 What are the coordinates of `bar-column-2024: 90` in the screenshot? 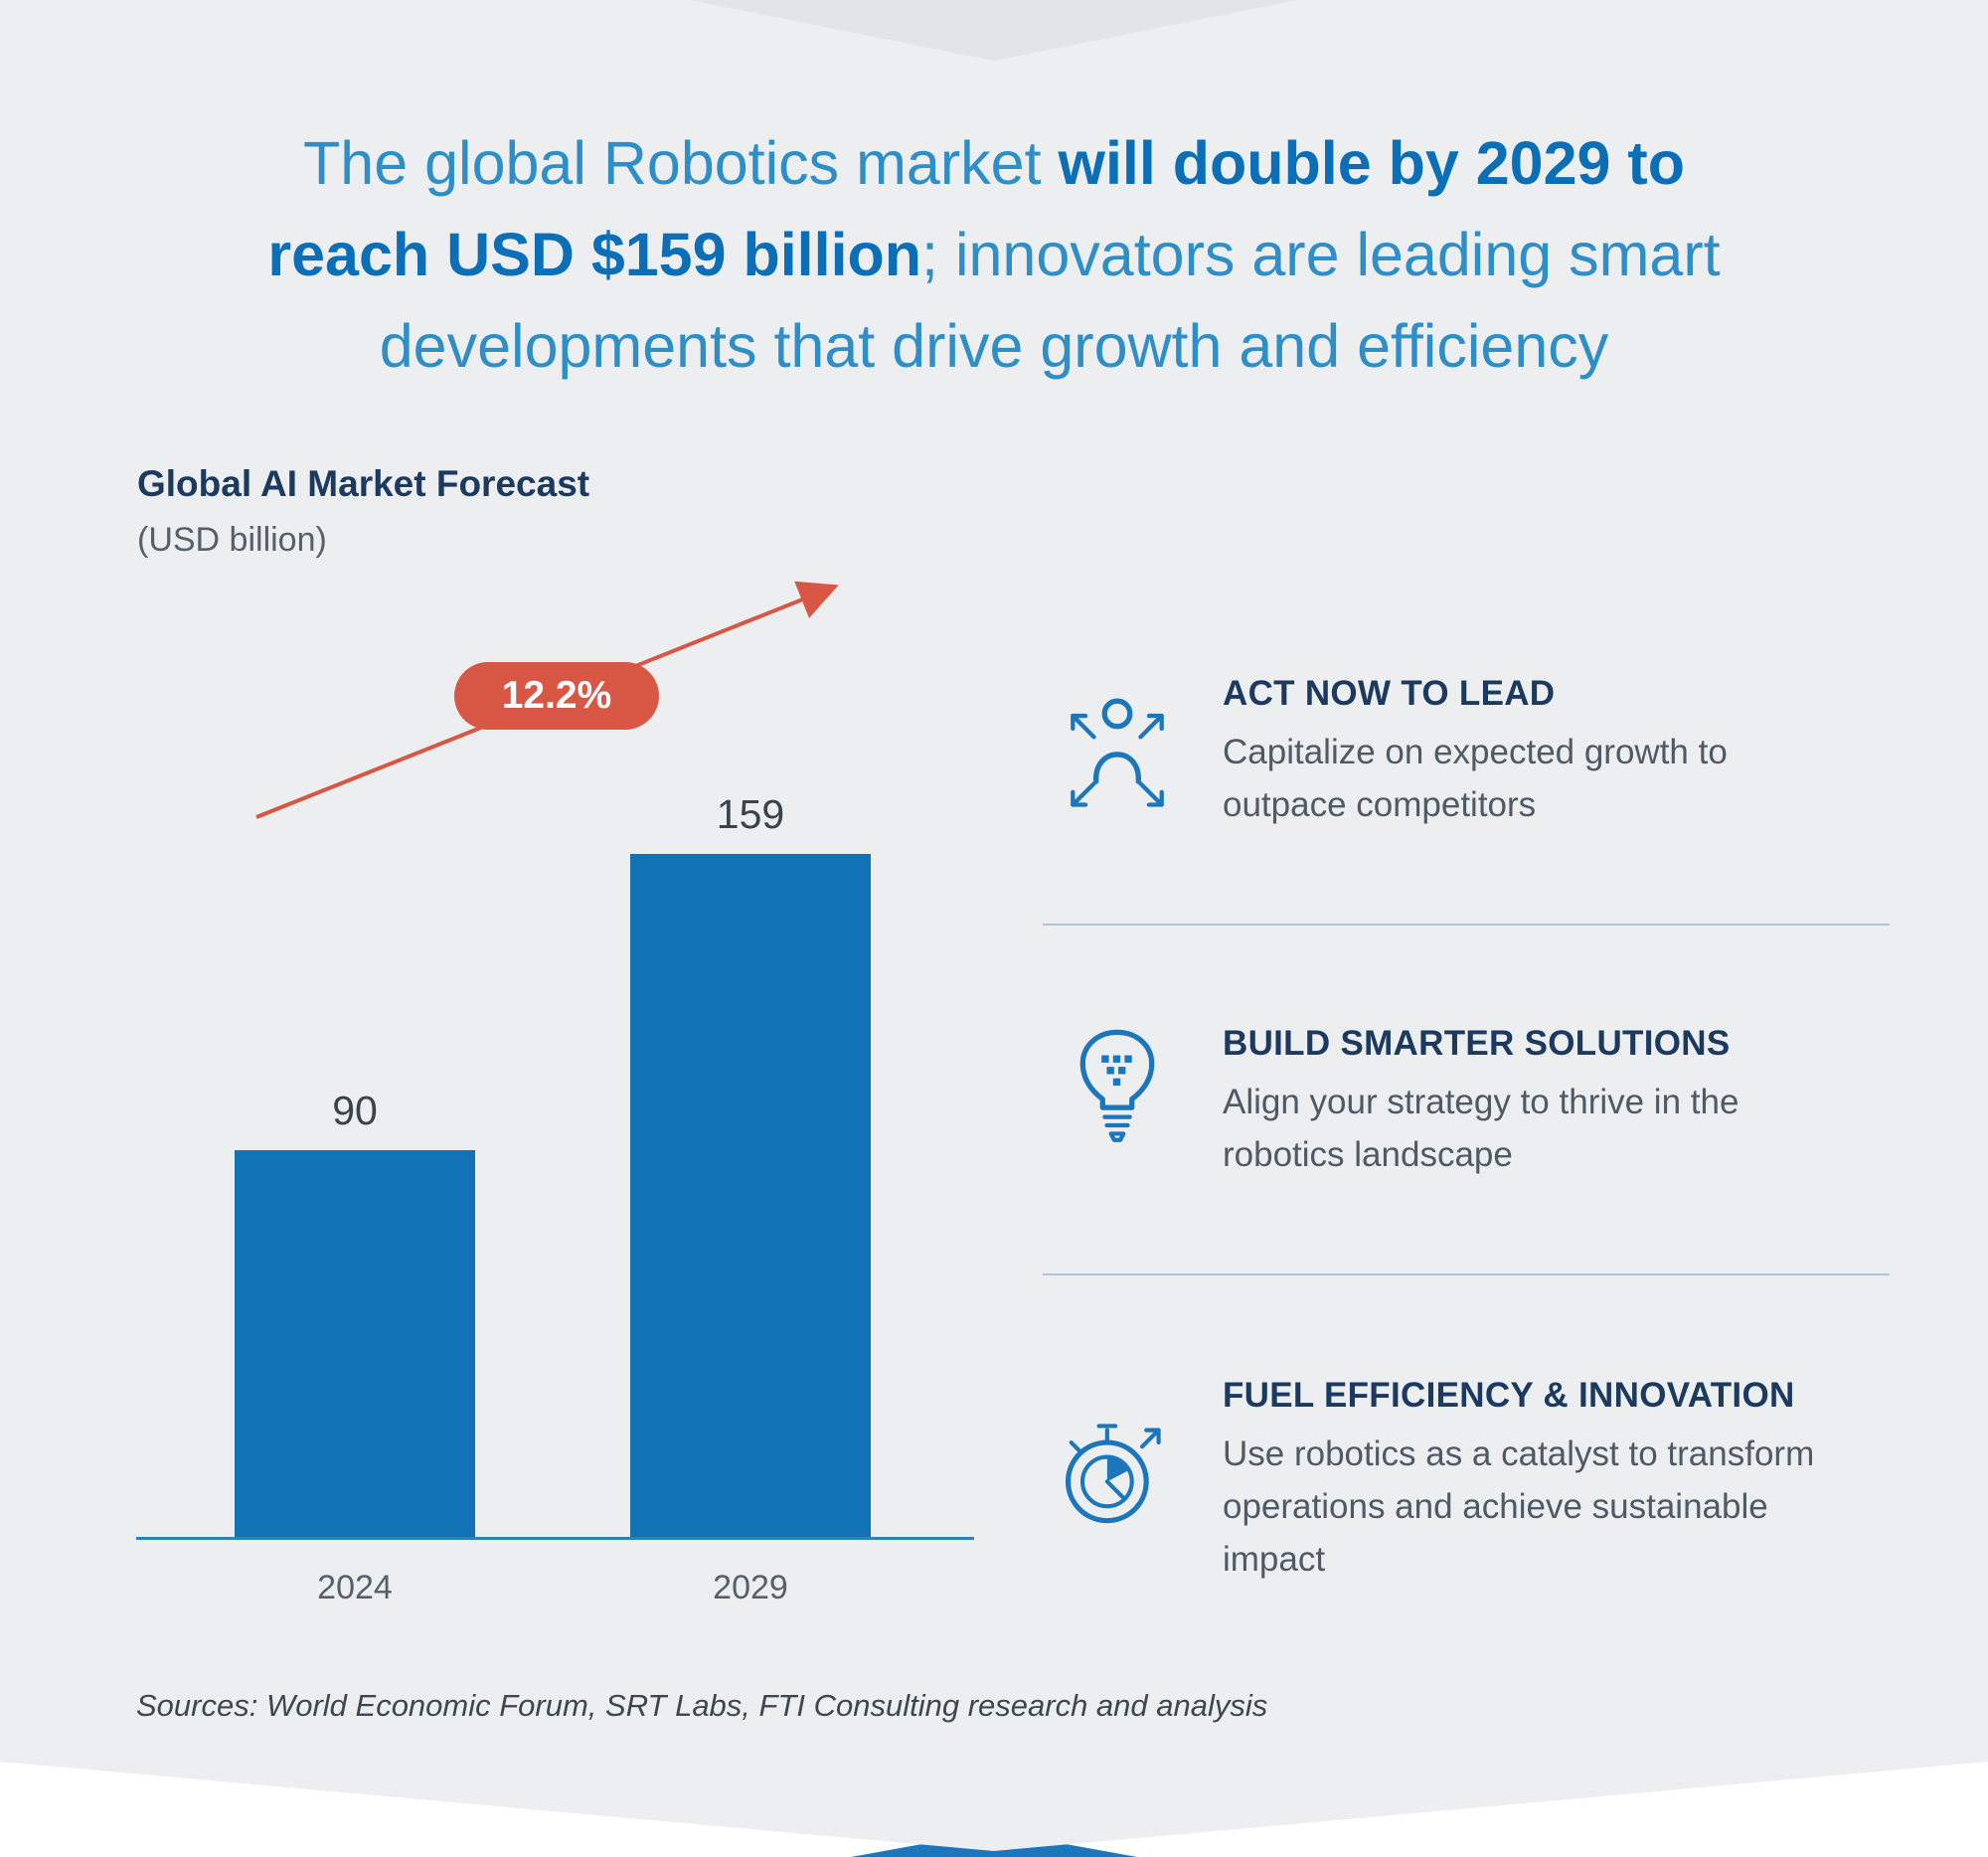 It's located at (355, 1313).